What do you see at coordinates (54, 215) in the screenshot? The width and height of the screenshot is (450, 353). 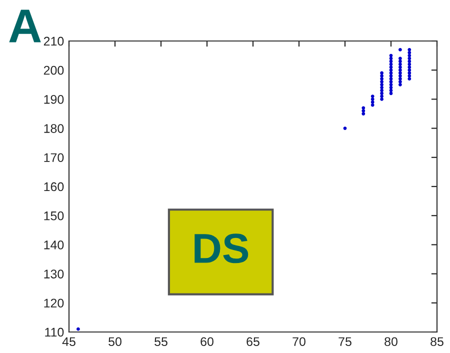 I see `y-tick-label: 150` at bounding box center [54, 215].